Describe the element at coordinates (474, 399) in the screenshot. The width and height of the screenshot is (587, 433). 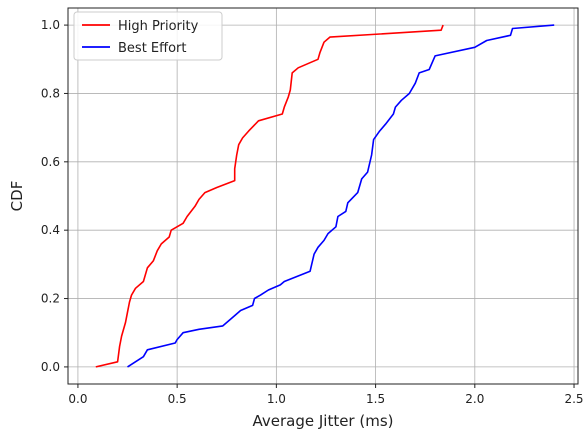
I see `x-tick-label: 2.0` at that location.